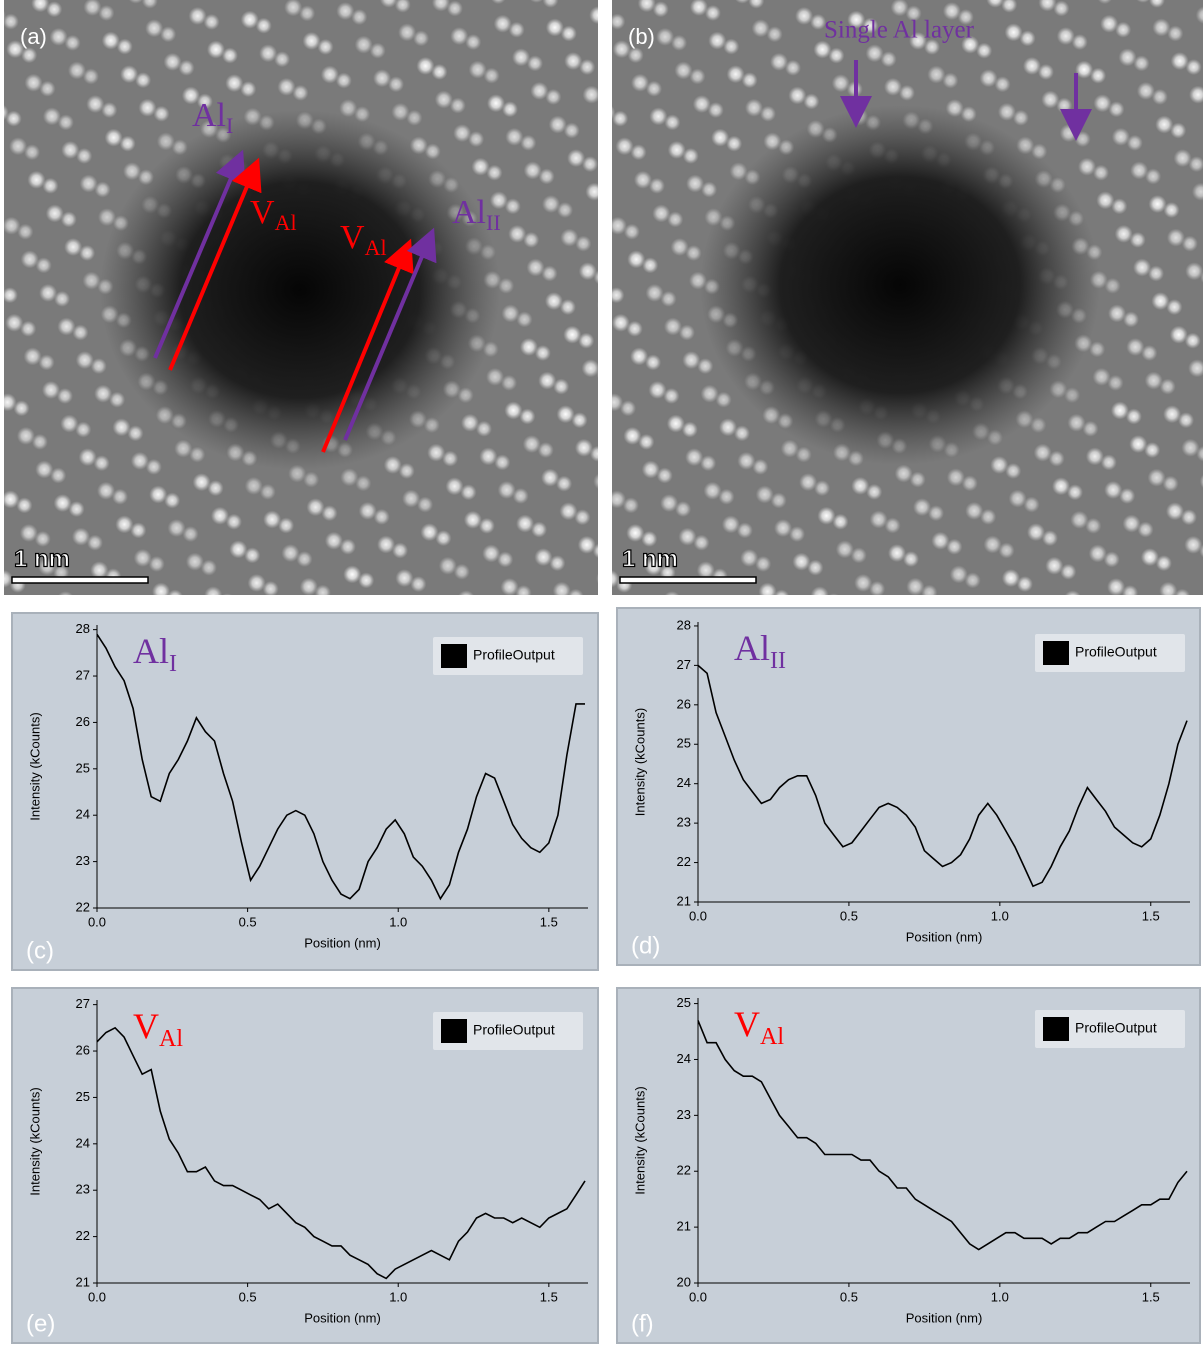  I want to click on x-tick-label: 0.5, so click(849, 1296).